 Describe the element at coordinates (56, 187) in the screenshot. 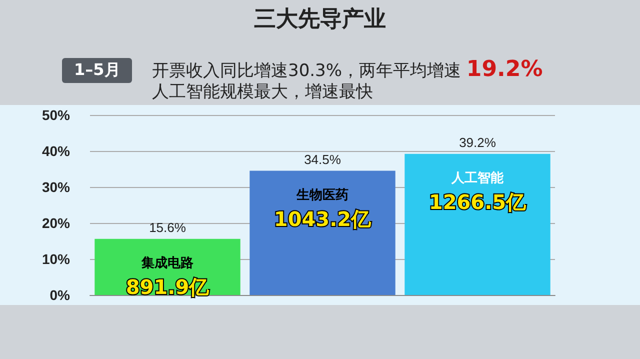

I see `y-tick-label: 30%` at that location.